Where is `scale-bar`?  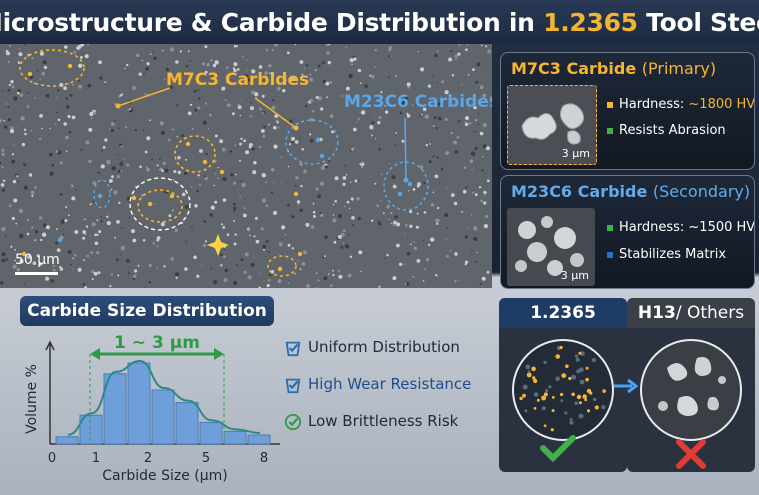
scale-bar is located at coordinates (36, 273).